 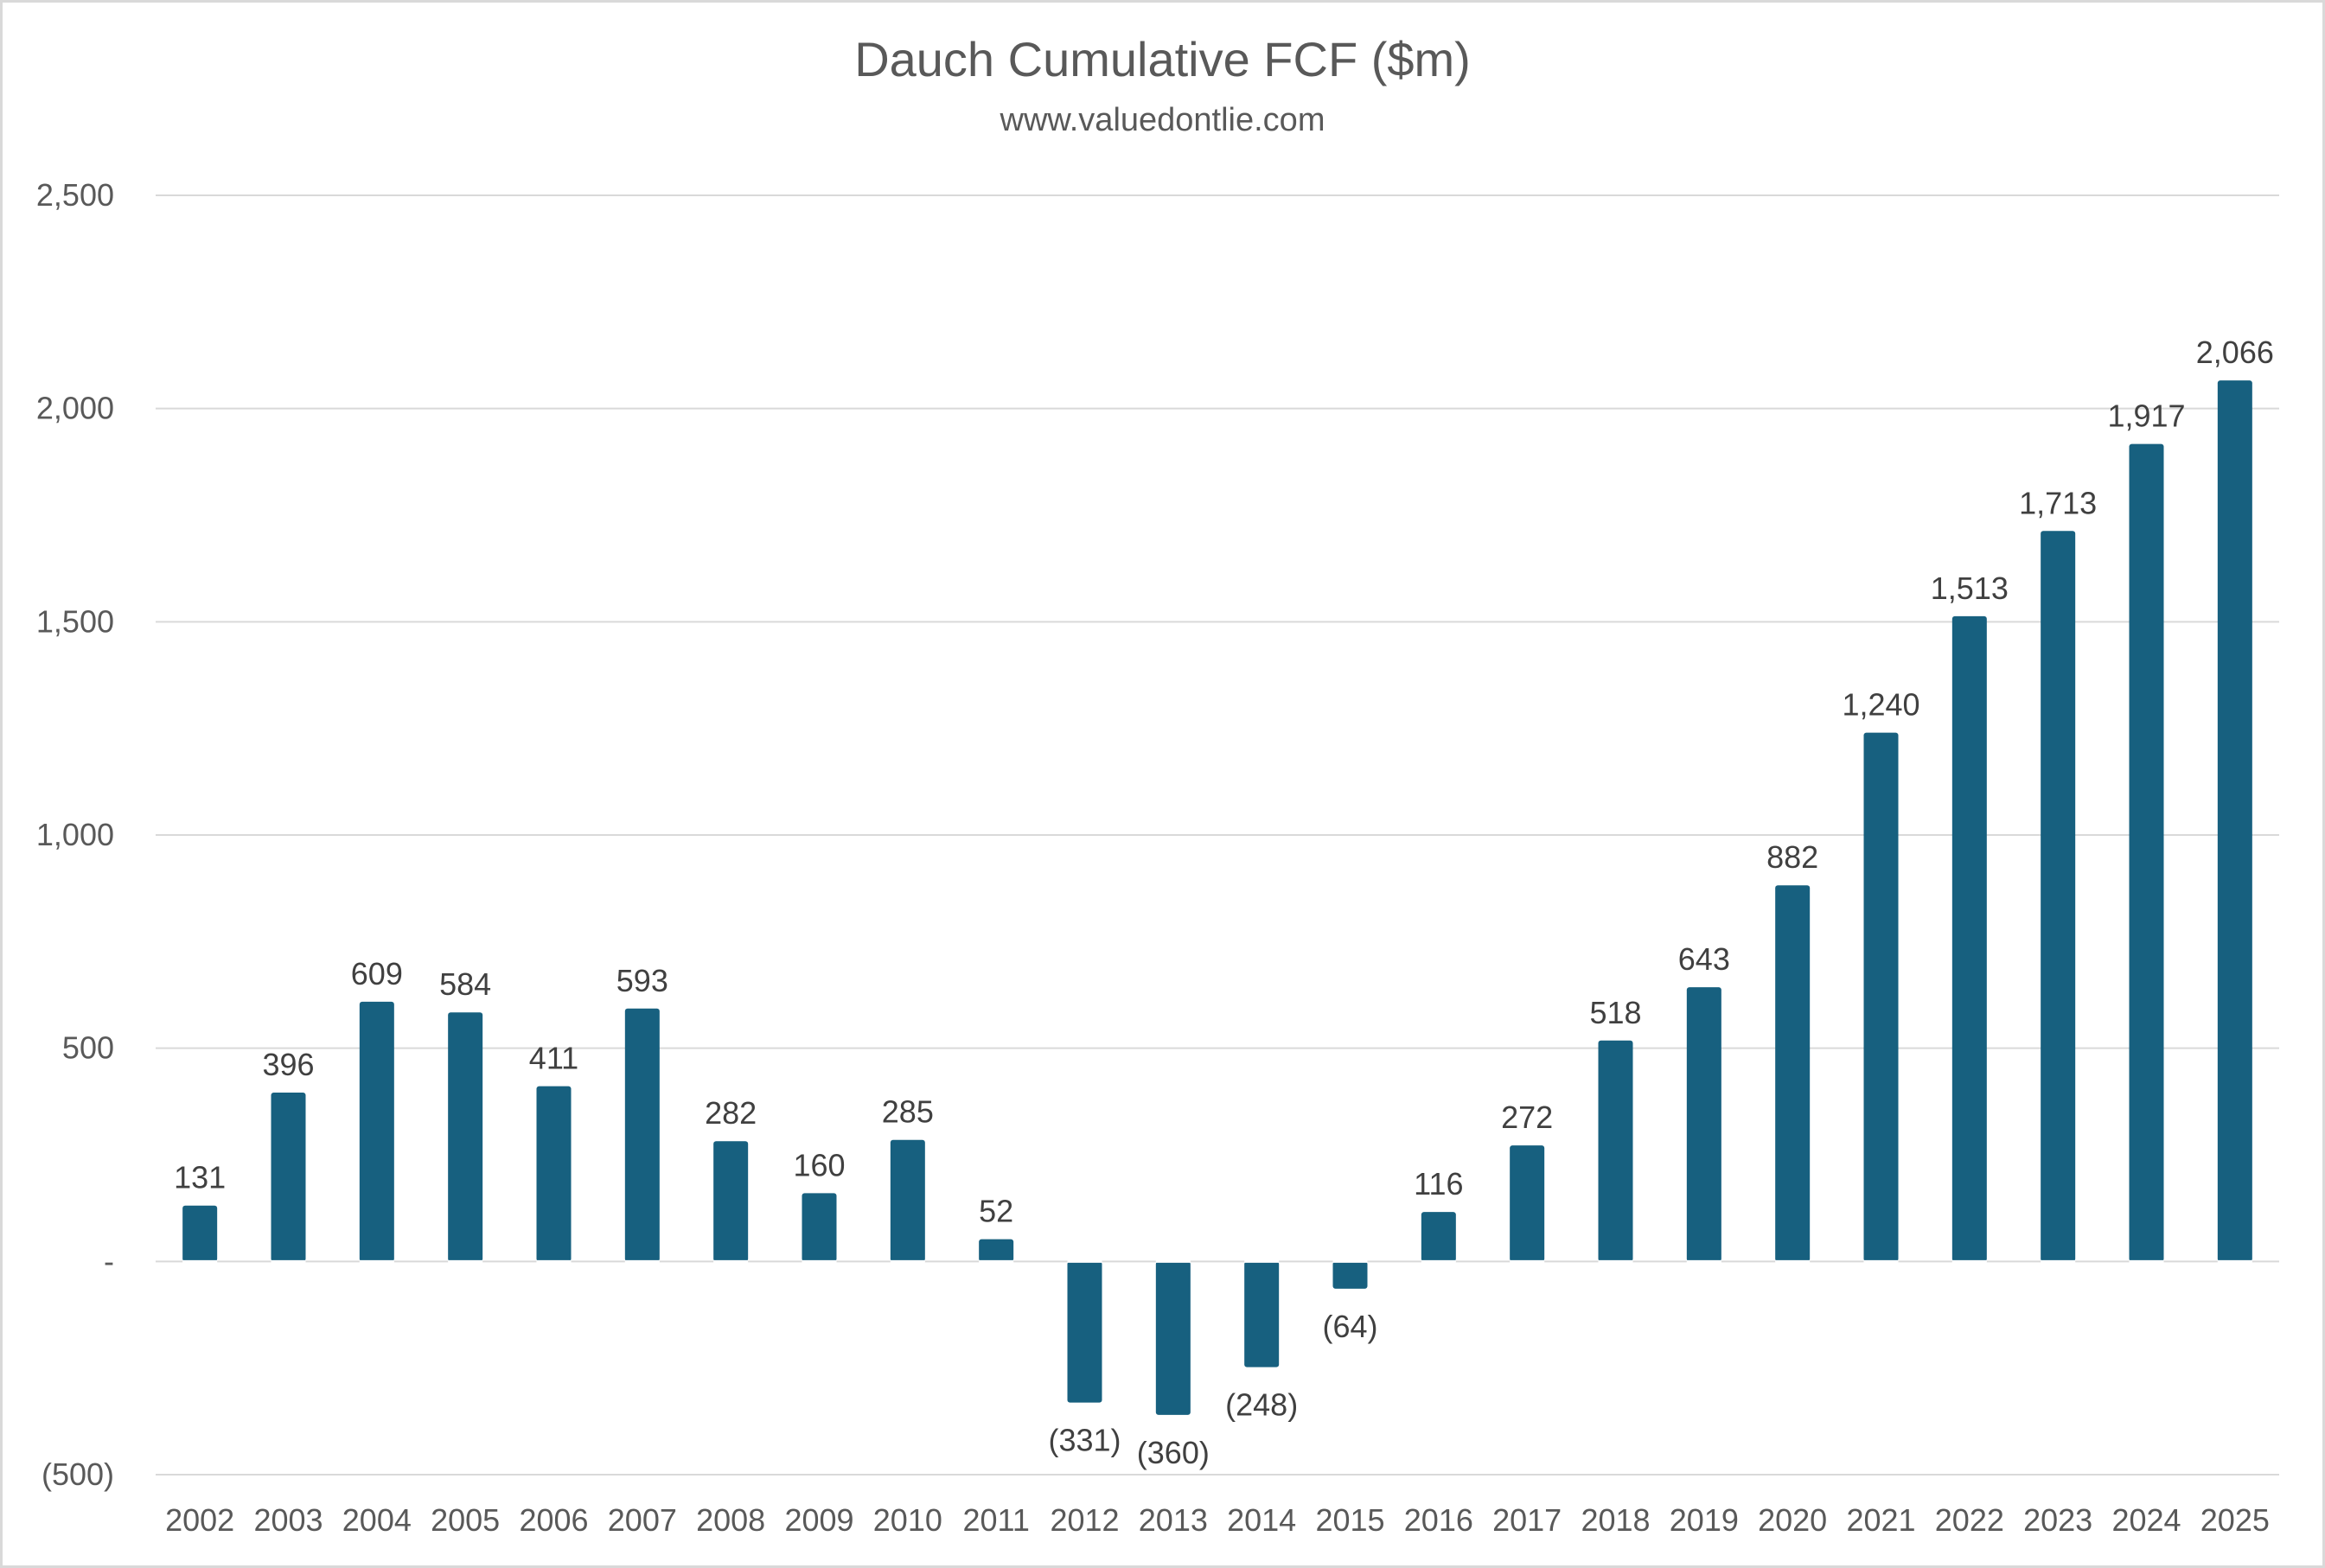 What do you see at coordinates (465, 1520) in the screenshot?
I see `x-tick-label: 2005` at bounding box center [465, 1520].